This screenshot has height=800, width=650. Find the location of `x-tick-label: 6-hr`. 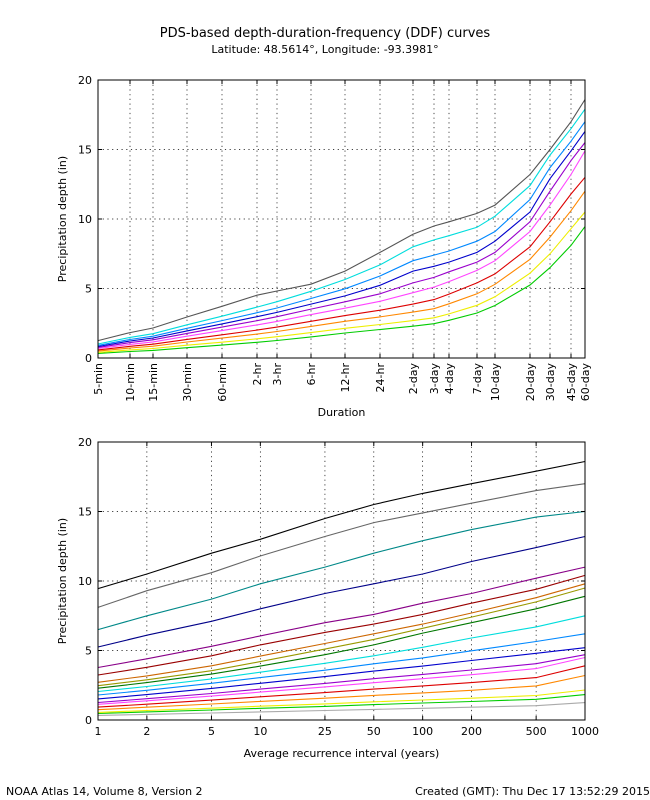

x-tick-label: 6-hr is located at coordinates (311, 374).